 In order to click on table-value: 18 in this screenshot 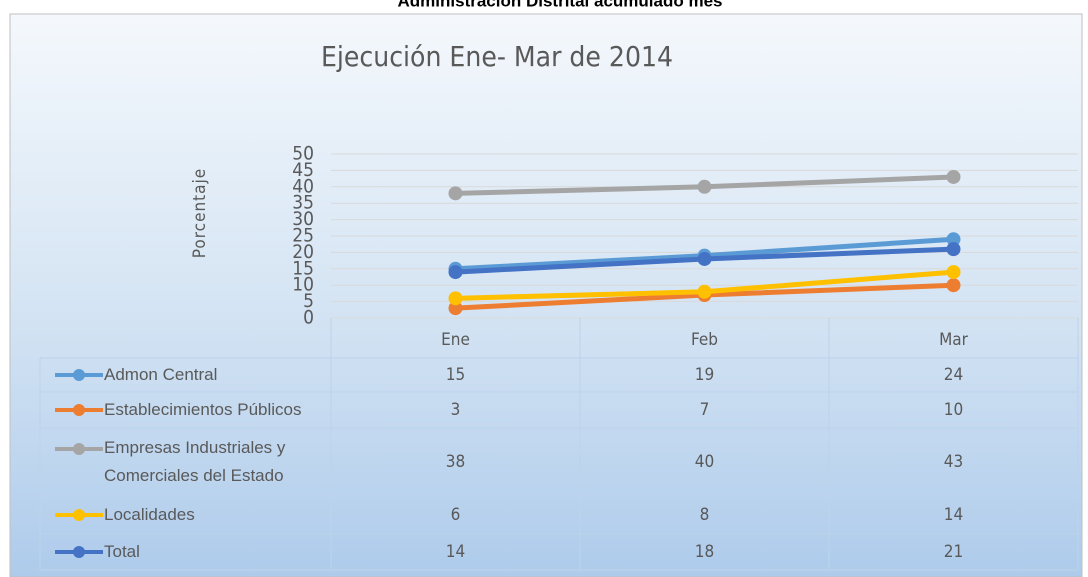, I will do `click(704, 552)`.